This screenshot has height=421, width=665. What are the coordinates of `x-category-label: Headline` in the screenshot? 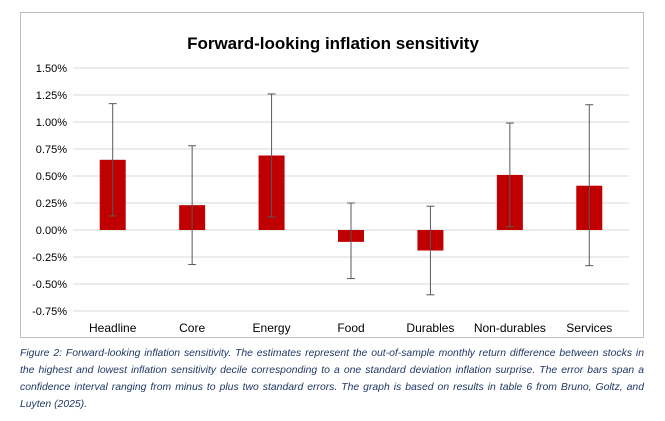 It's located at (113, 328).